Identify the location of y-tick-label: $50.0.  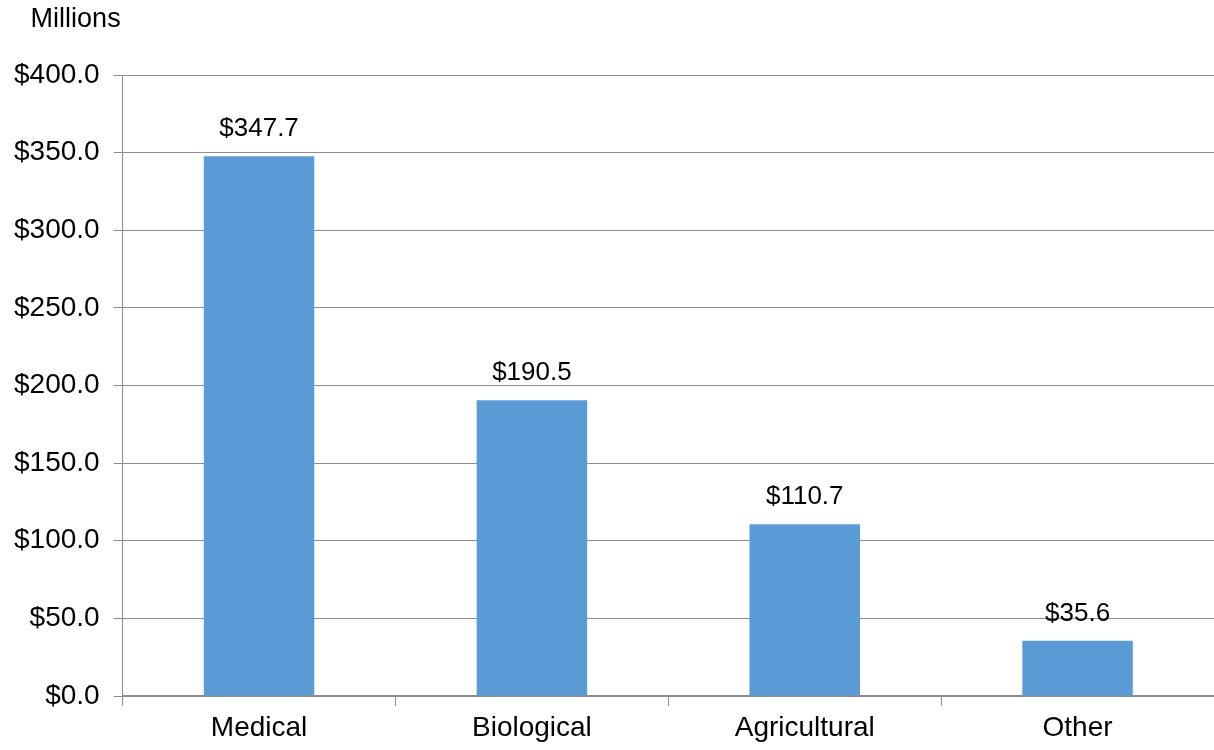
(64, 617).